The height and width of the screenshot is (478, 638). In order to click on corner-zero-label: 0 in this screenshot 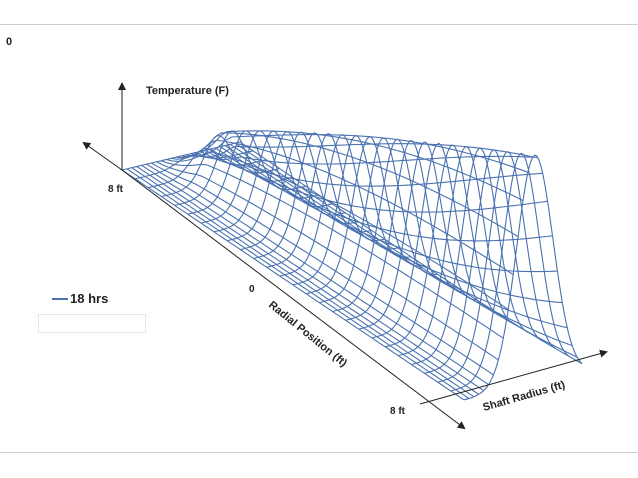, I will do `click(9, 42)`.